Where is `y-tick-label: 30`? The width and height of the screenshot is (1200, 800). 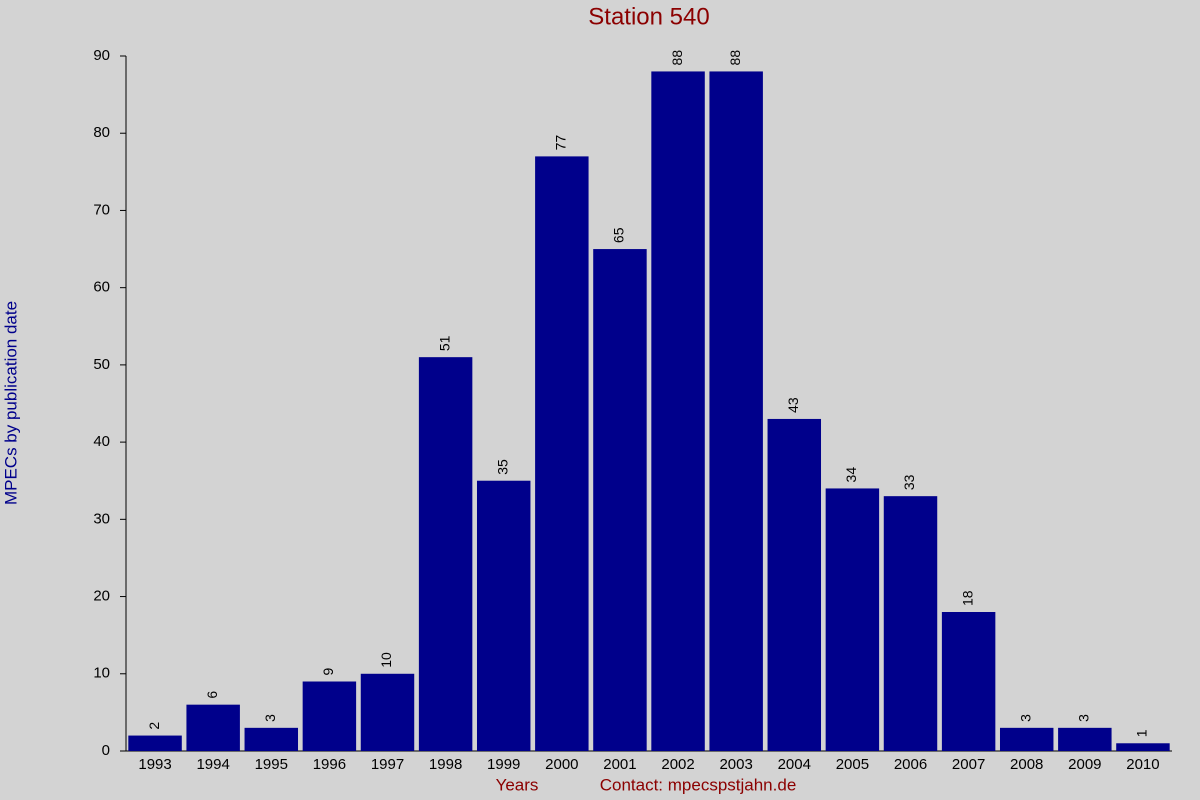
y-tick-label: 30 is located at coordinates (101, 518).